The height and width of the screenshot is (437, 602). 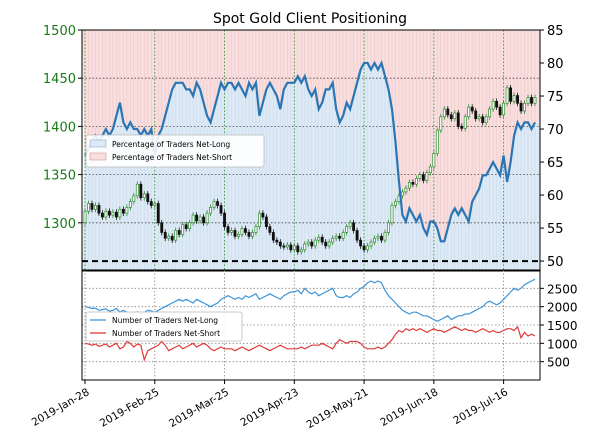 What do you see at coordinates (562, 326) in the screenshot?
I see `right-tick-label-bottom: 1500` at bounding box center [562, 326].